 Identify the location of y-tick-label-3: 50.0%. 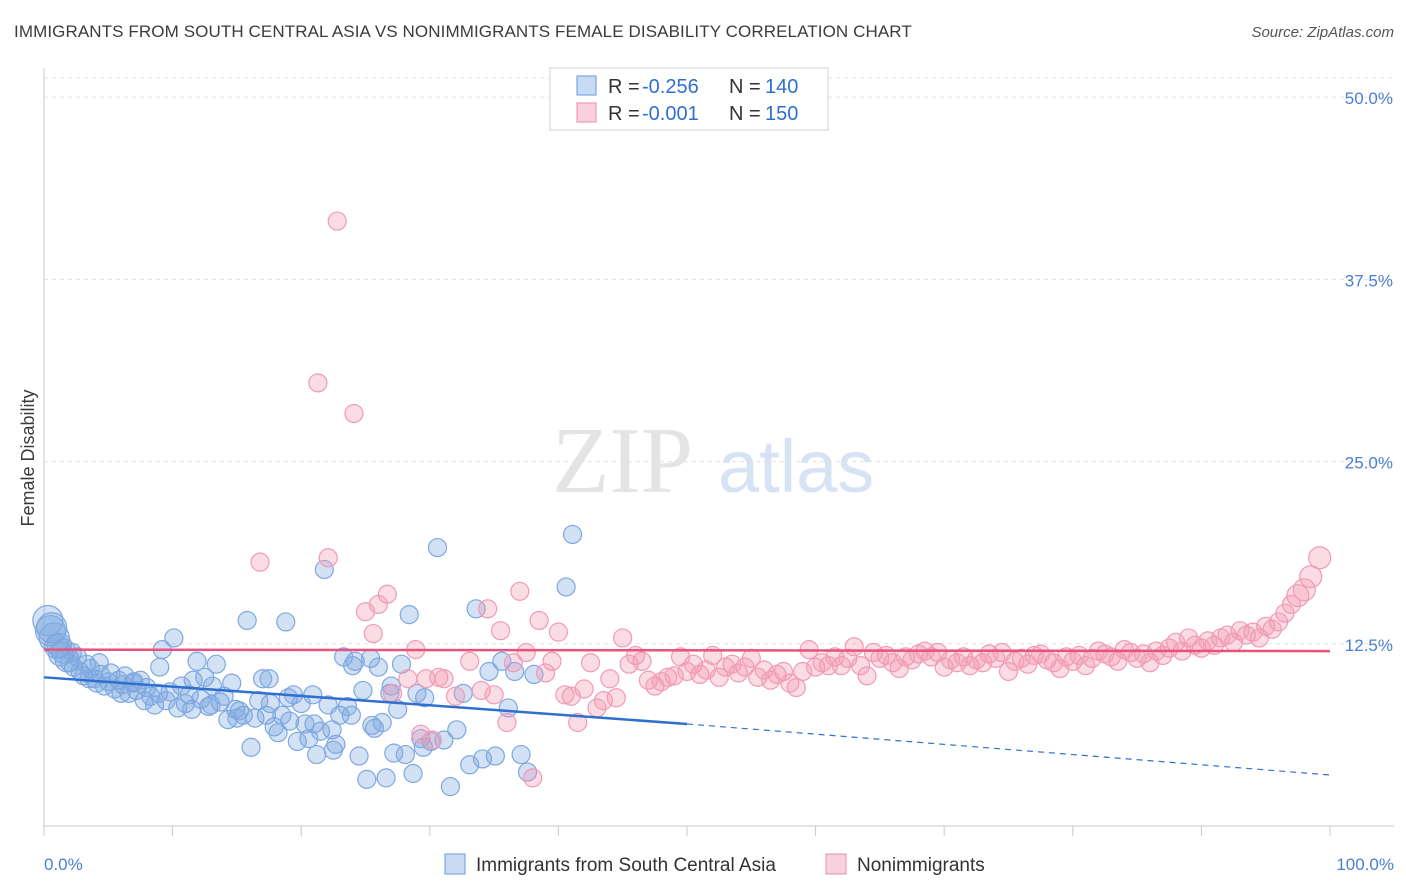
(1369, 98).